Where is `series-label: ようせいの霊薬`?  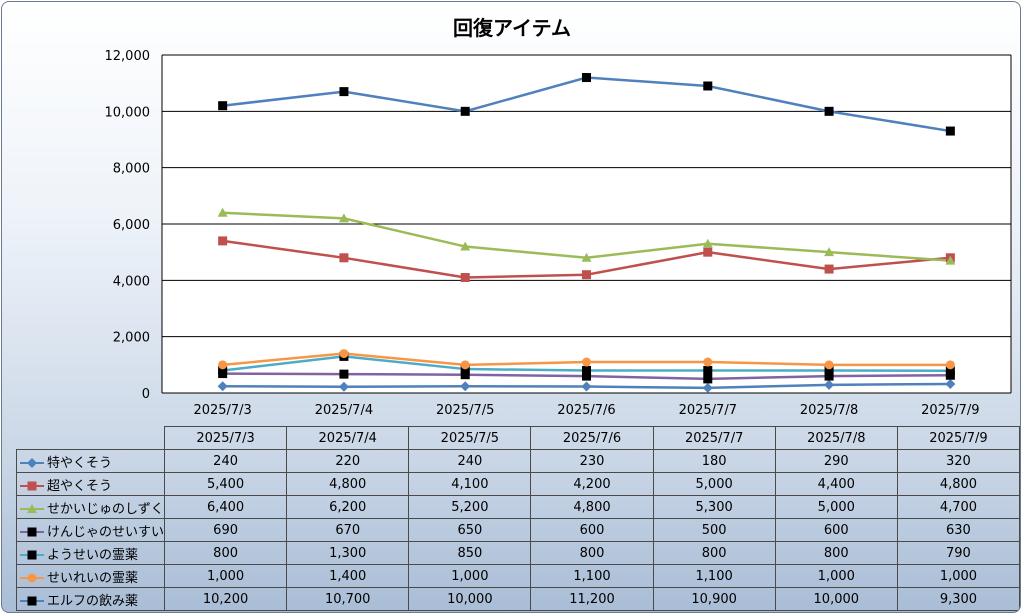 series-label: ようせいの霊薬 is located at coordinates (90, 553).